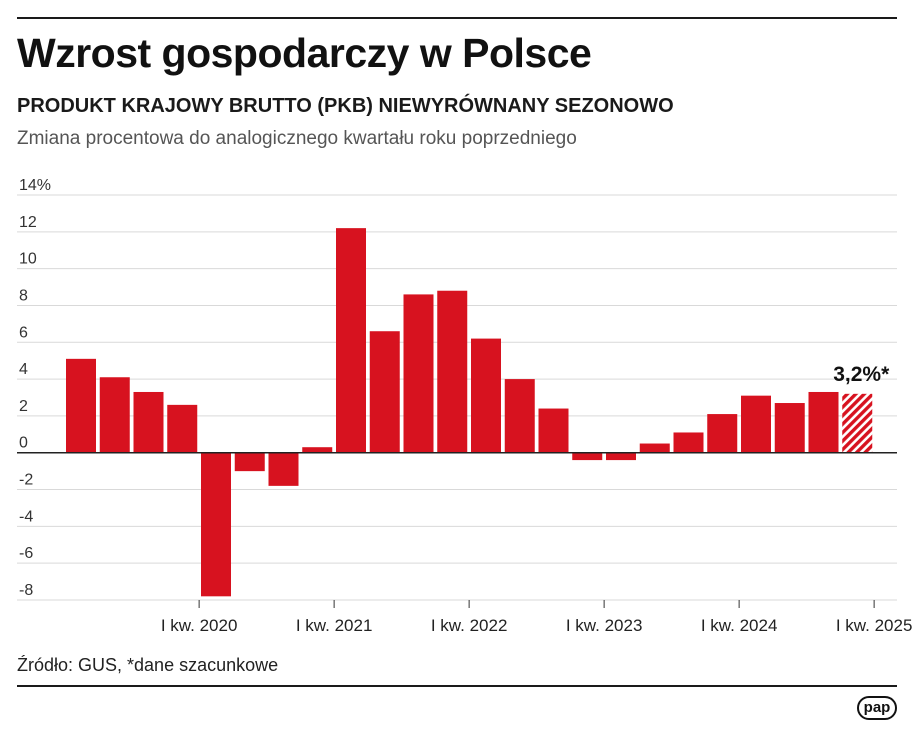 Image resolution: width=915 pixels, height=731 pixels. What do you see at coordinates (739, 625) in the screenshot?
I see `x-tick-label: I kw. 2024` at bounding box center [739, 625].